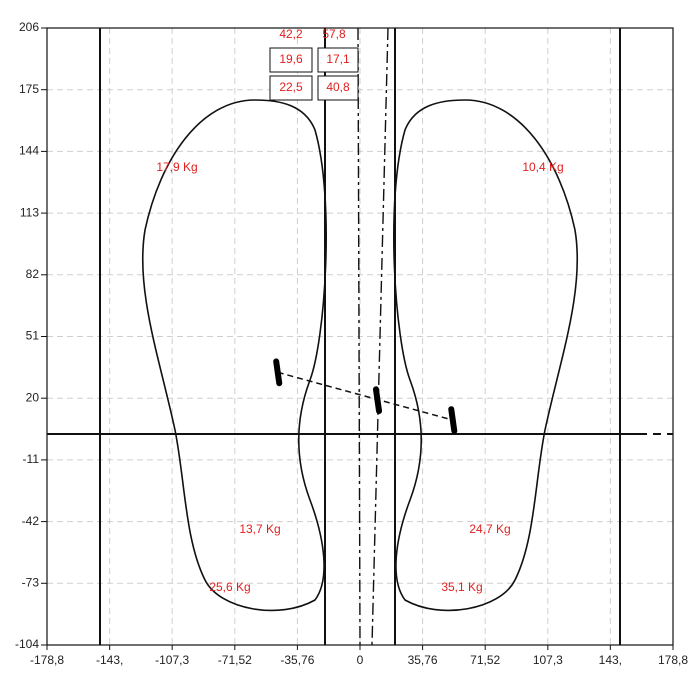  Describe the element at coordinates (291, 34) in the screenshot. I see `annotation: 42,2` at that location.